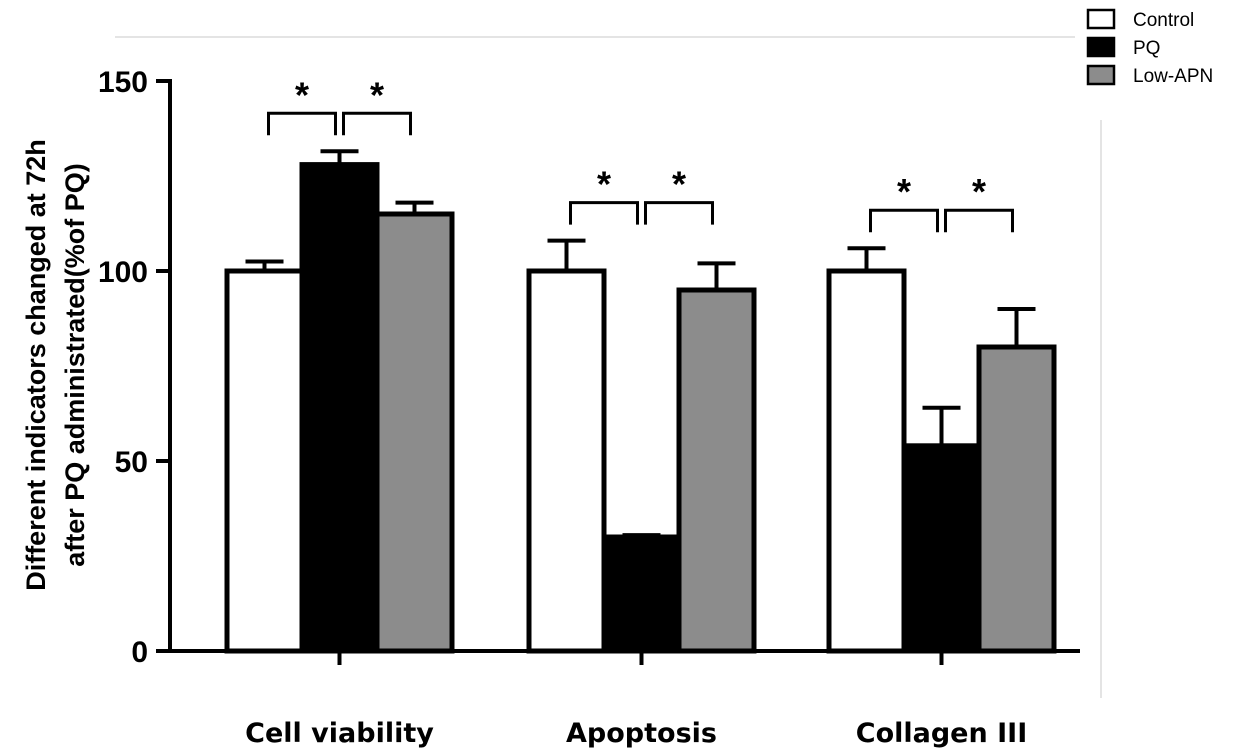  I want to click on legend: Control PQ Low-APN, so click(1149, 47).